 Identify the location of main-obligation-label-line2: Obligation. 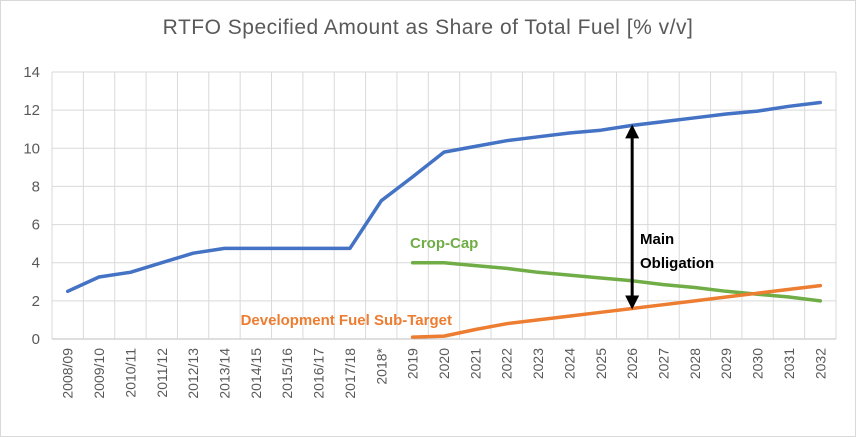
(677, 263).